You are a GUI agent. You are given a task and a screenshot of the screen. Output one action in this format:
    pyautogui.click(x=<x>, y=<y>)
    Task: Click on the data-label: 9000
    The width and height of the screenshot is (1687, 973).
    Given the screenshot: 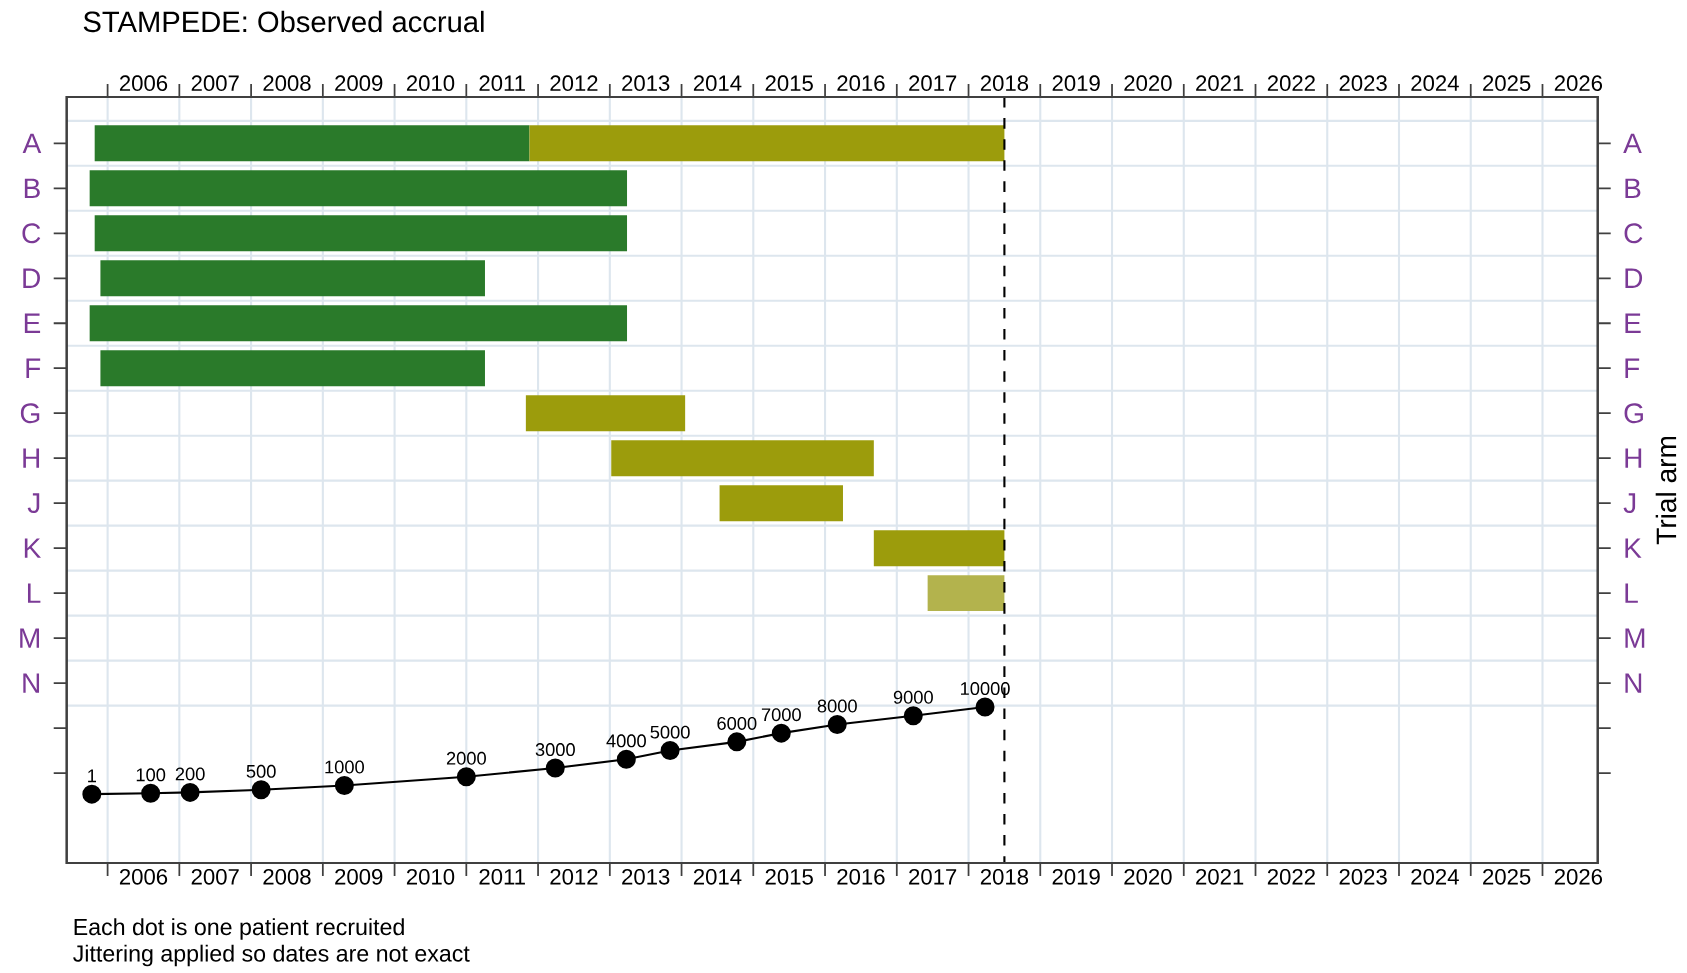 What is the action you would take?
    pyautogui.click(x=913, y=697)
    